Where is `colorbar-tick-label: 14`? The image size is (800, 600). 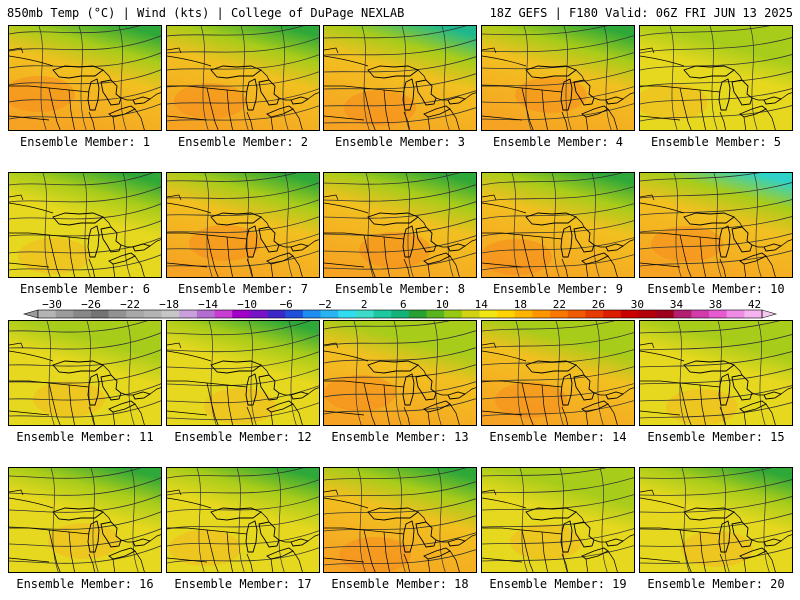 colorbar-tick-label: 14 is located at coordinates (482, 305).